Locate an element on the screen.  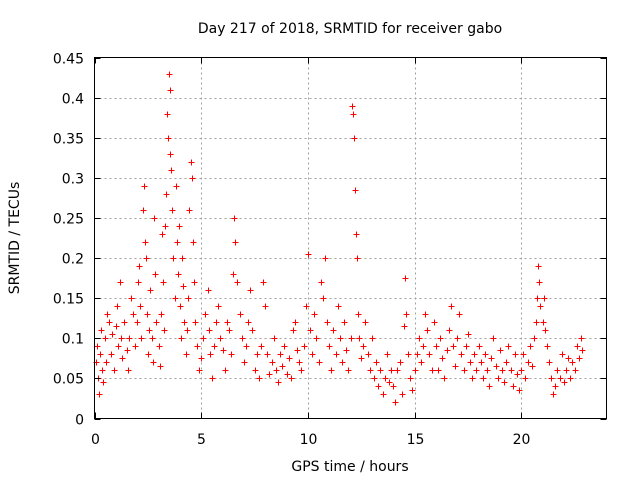
x-tick-label: 20 is located at coordinates (522, 440).